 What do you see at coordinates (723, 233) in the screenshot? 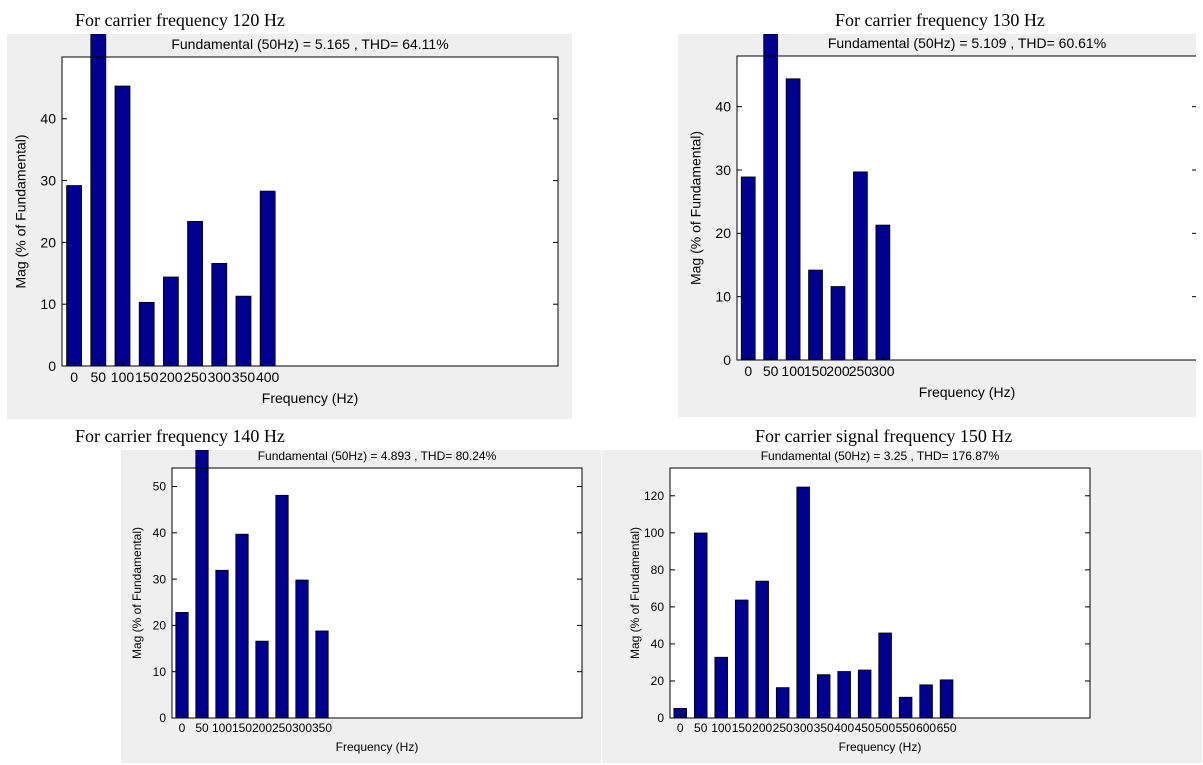
I see `chart-2-ytick-label: 20` at bounding box center [723, 233].